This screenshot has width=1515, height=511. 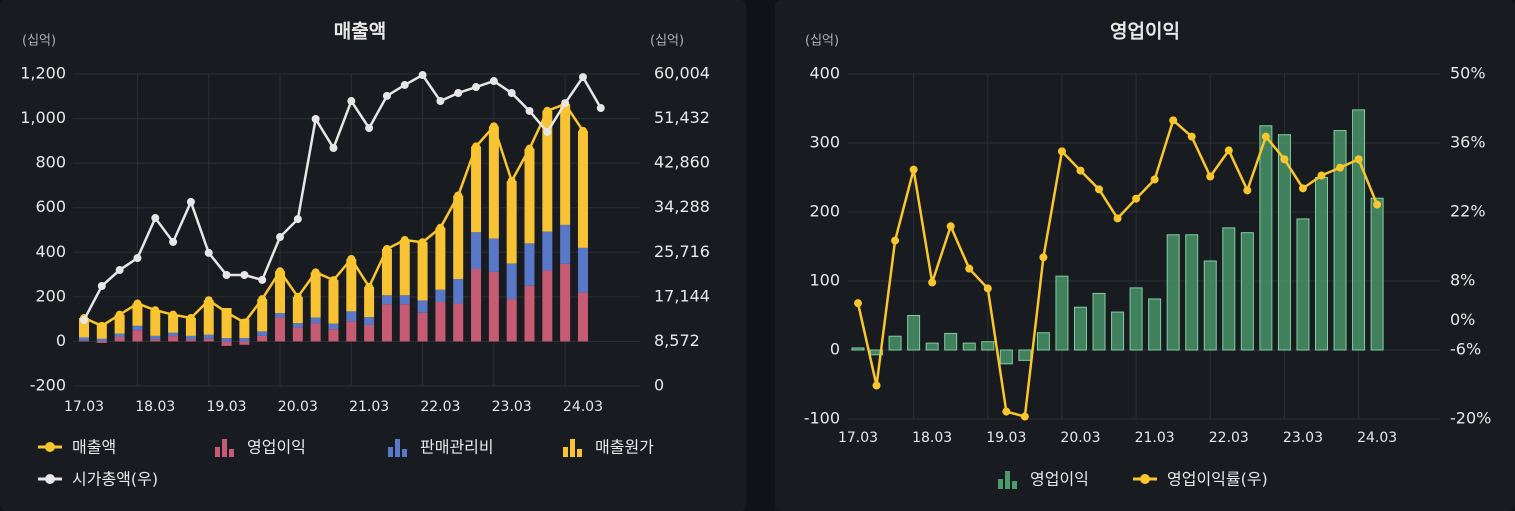 What do you see at coordinates (1200, 479) in the screenshot?
I see `legend-item: 영업이익률(우)` at bounding box center [1200, 479].